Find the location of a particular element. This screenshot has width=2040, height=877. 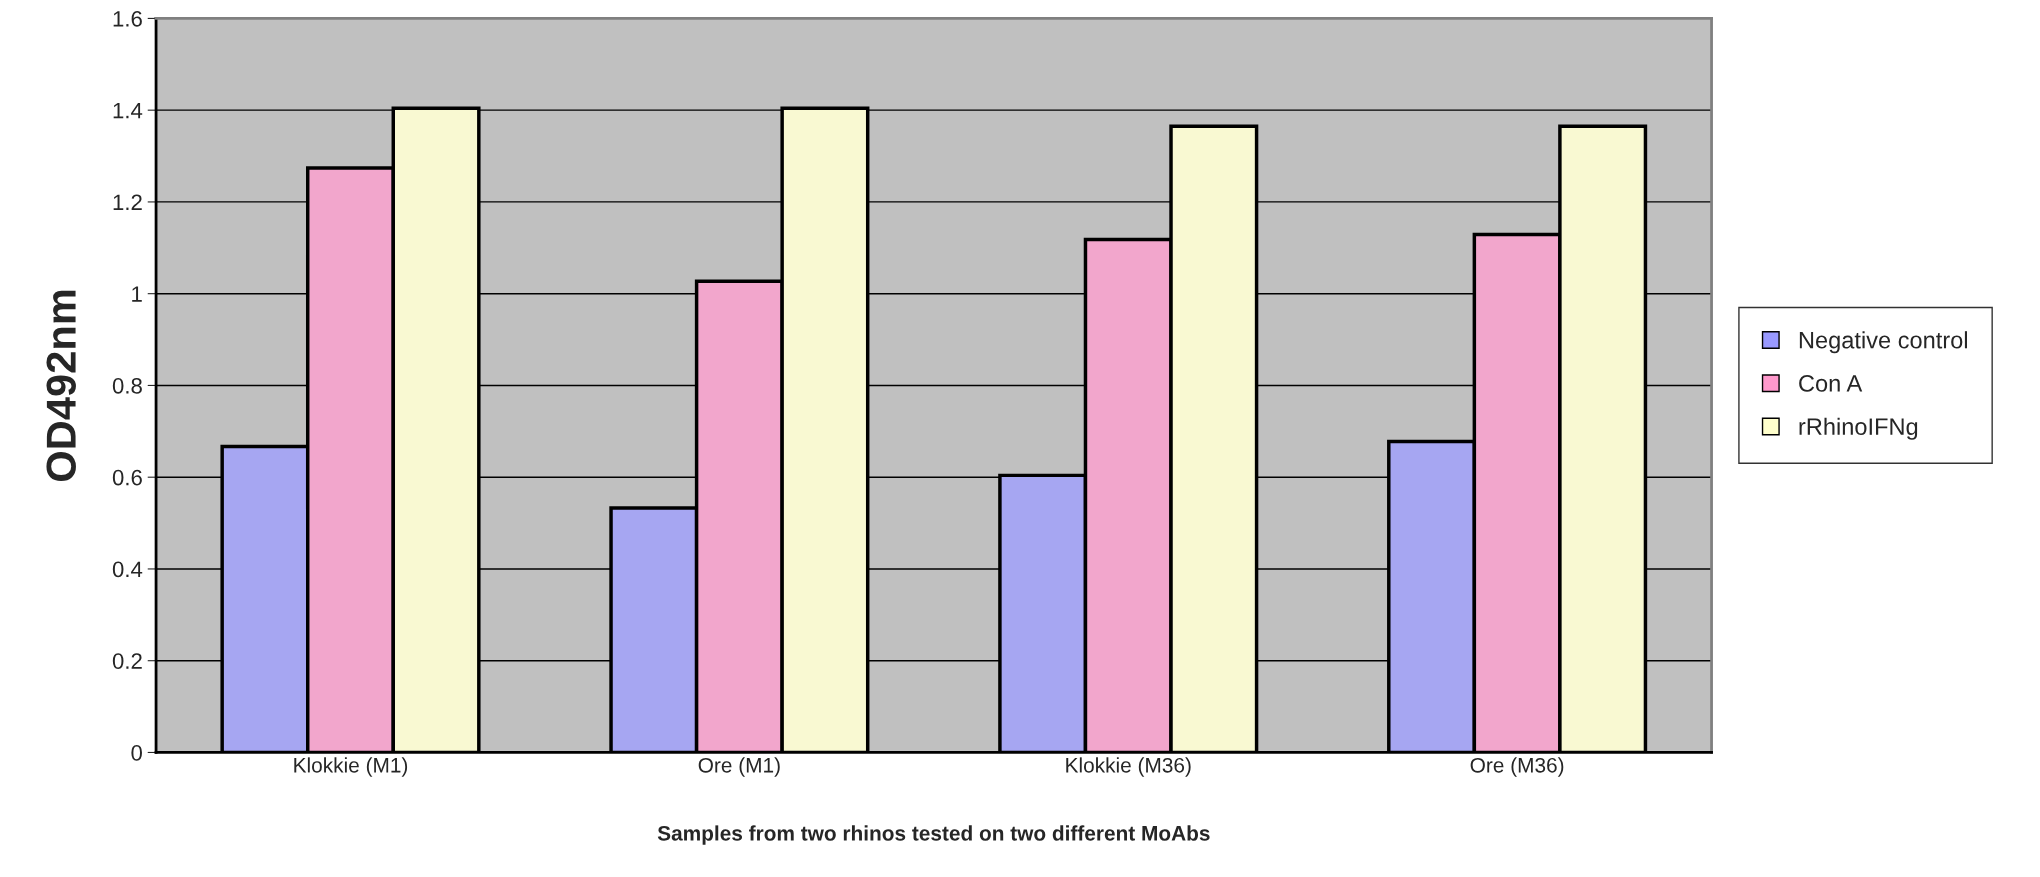

legend-label: Con A is located at coordinates (1831, 383).